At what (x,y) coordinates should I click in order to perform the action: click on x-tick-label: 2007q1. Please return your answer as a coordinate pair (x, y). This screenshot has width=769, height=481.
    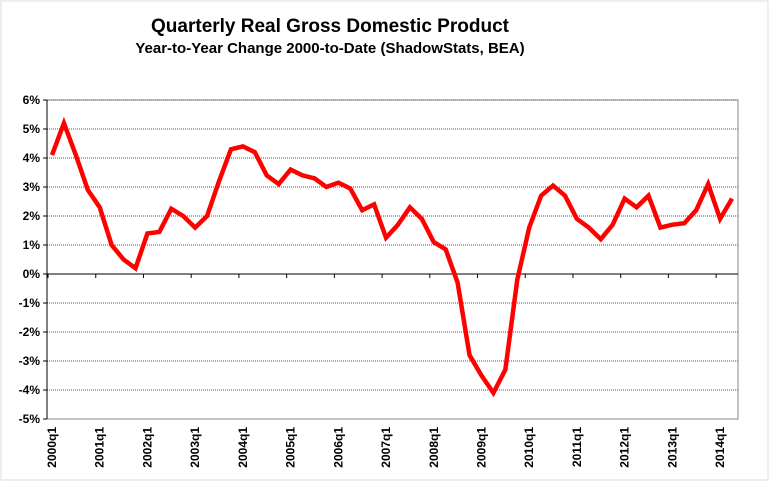
    Looking at the image, I should click on (386, 447).